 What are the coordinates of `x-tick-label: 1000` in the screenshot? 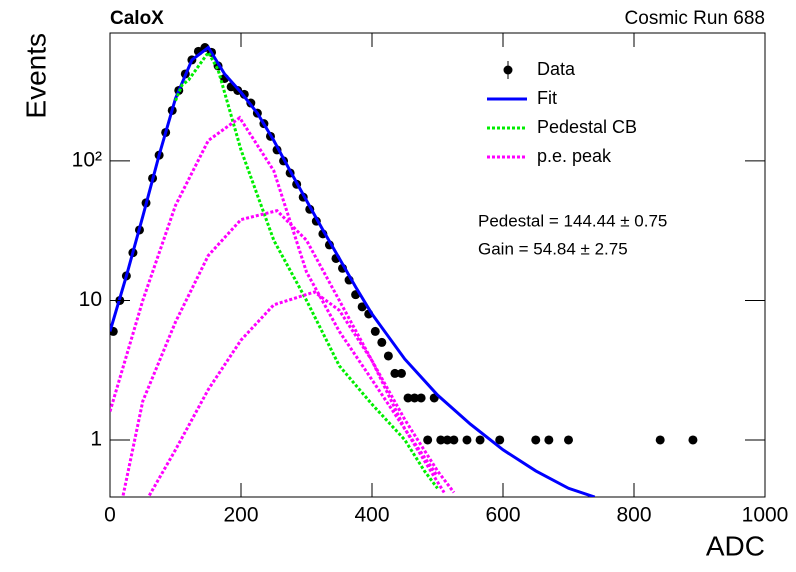 It's located at (765, 515).